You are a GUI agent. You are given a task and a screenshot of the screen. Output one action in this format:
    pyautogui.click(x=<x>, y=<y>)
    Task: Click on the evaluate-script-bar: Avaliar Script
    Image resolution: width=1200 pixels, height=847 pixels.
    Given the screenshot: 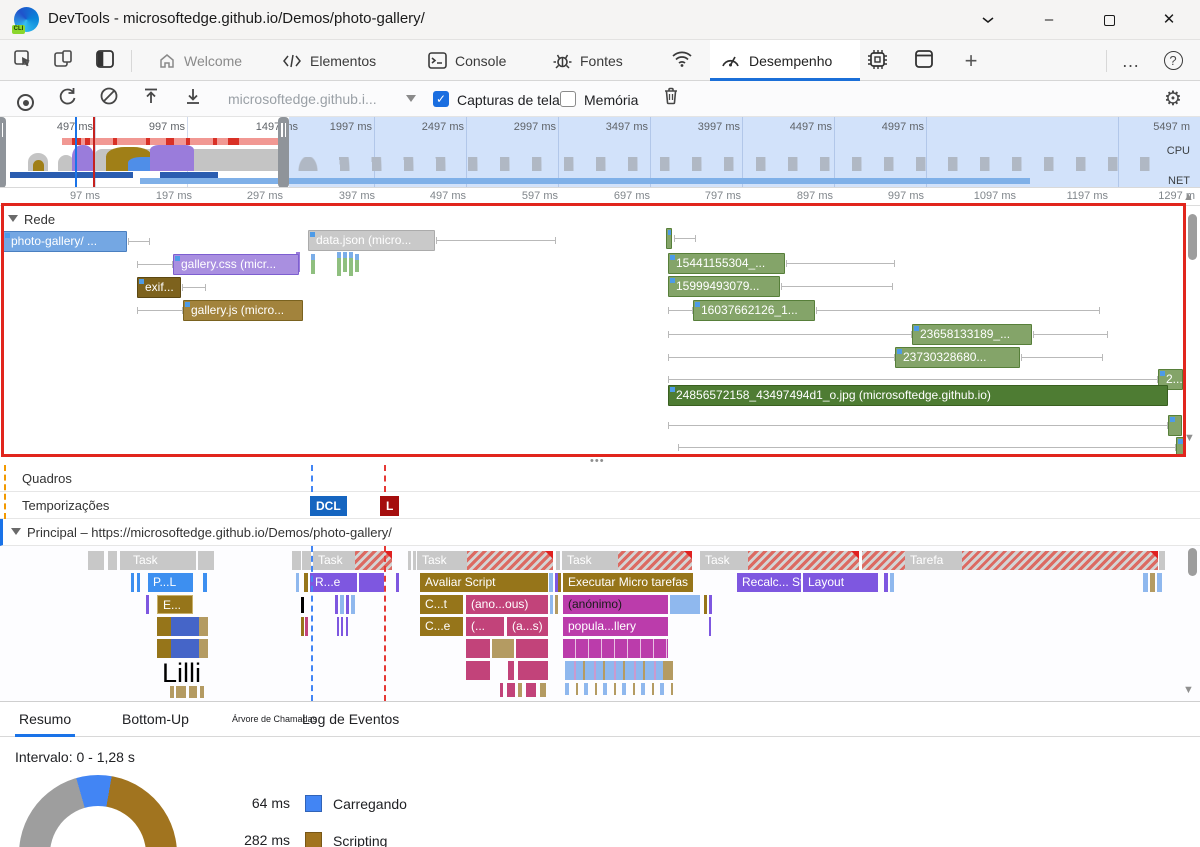 What is the action you would take?
    pyautogui.click(x=484, y=582)
    